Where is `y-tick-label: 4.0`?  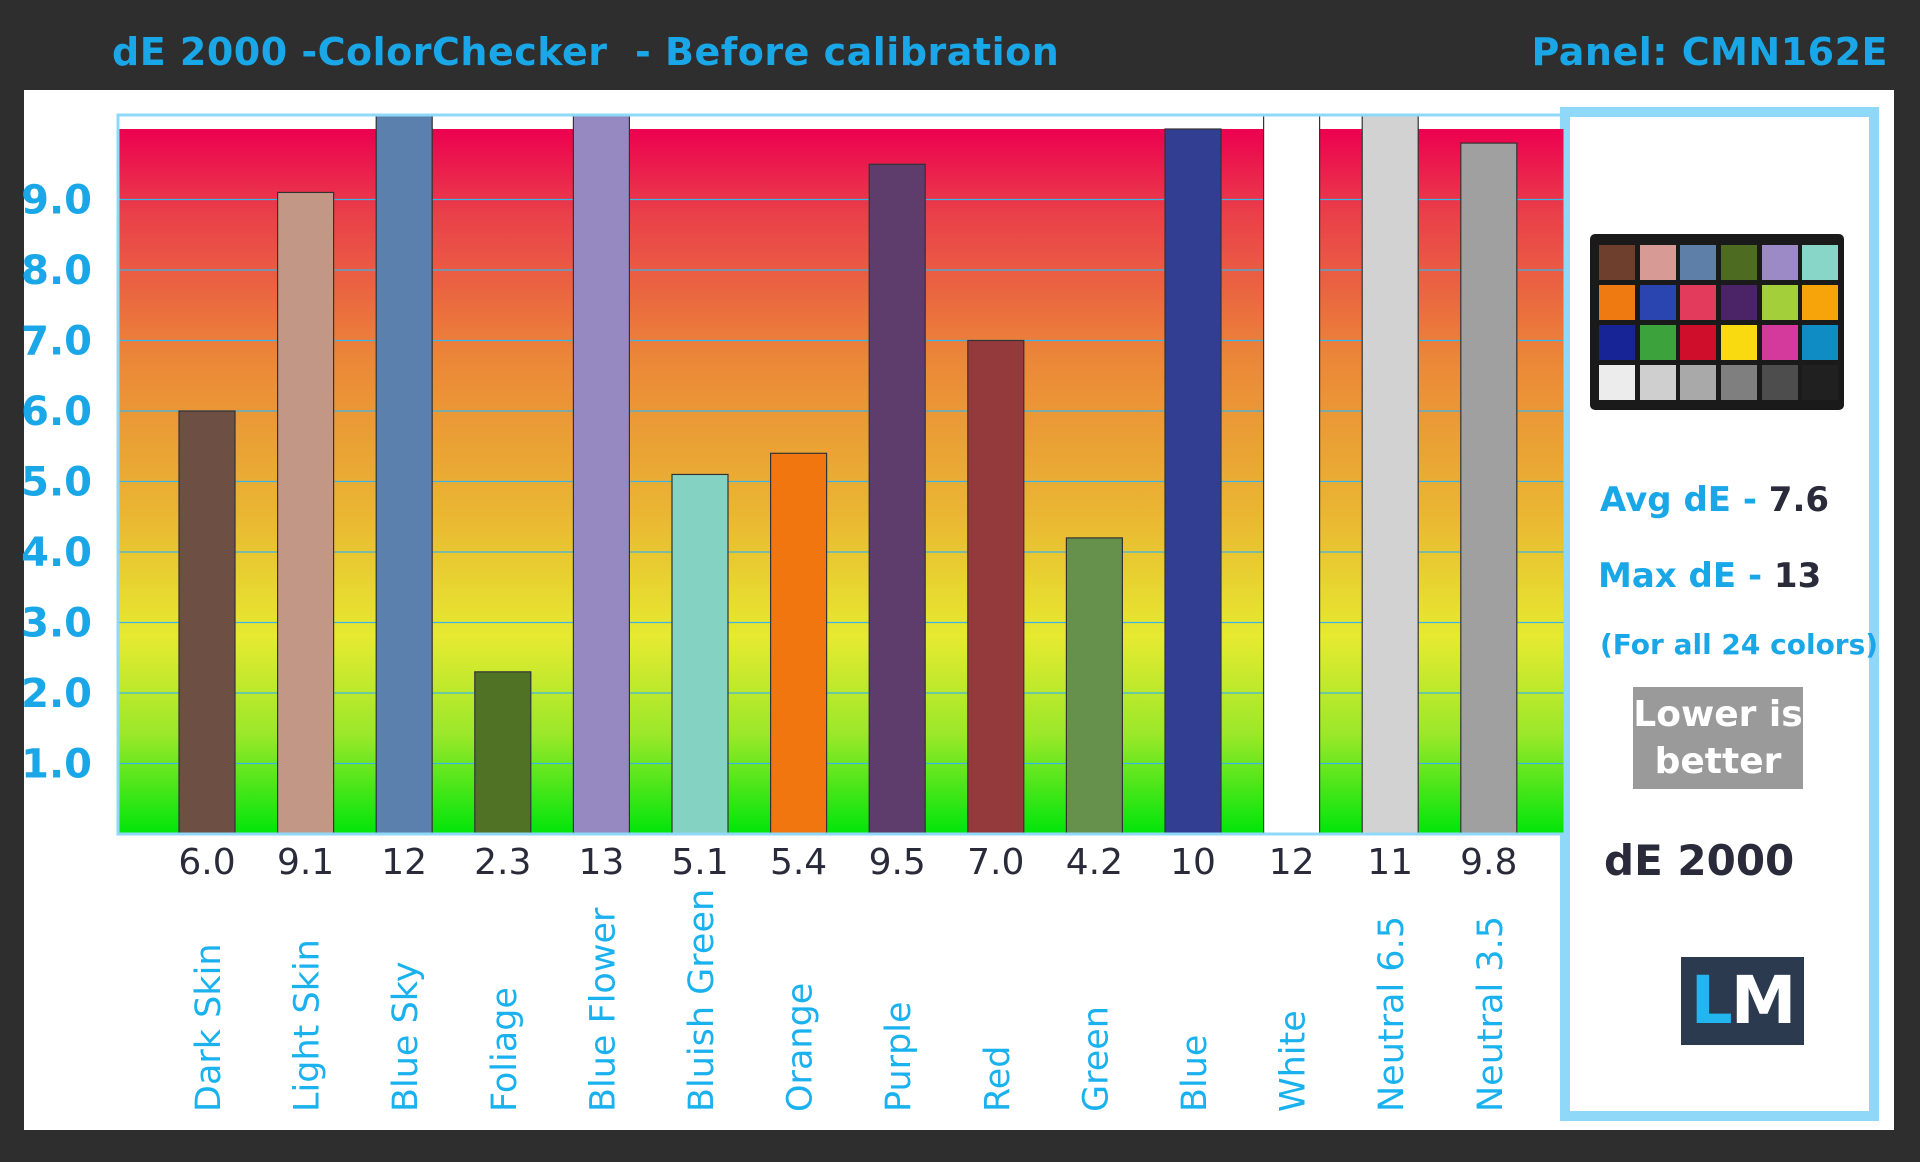
y-tick-label: 4.0 is located at coordinates (56, 553).